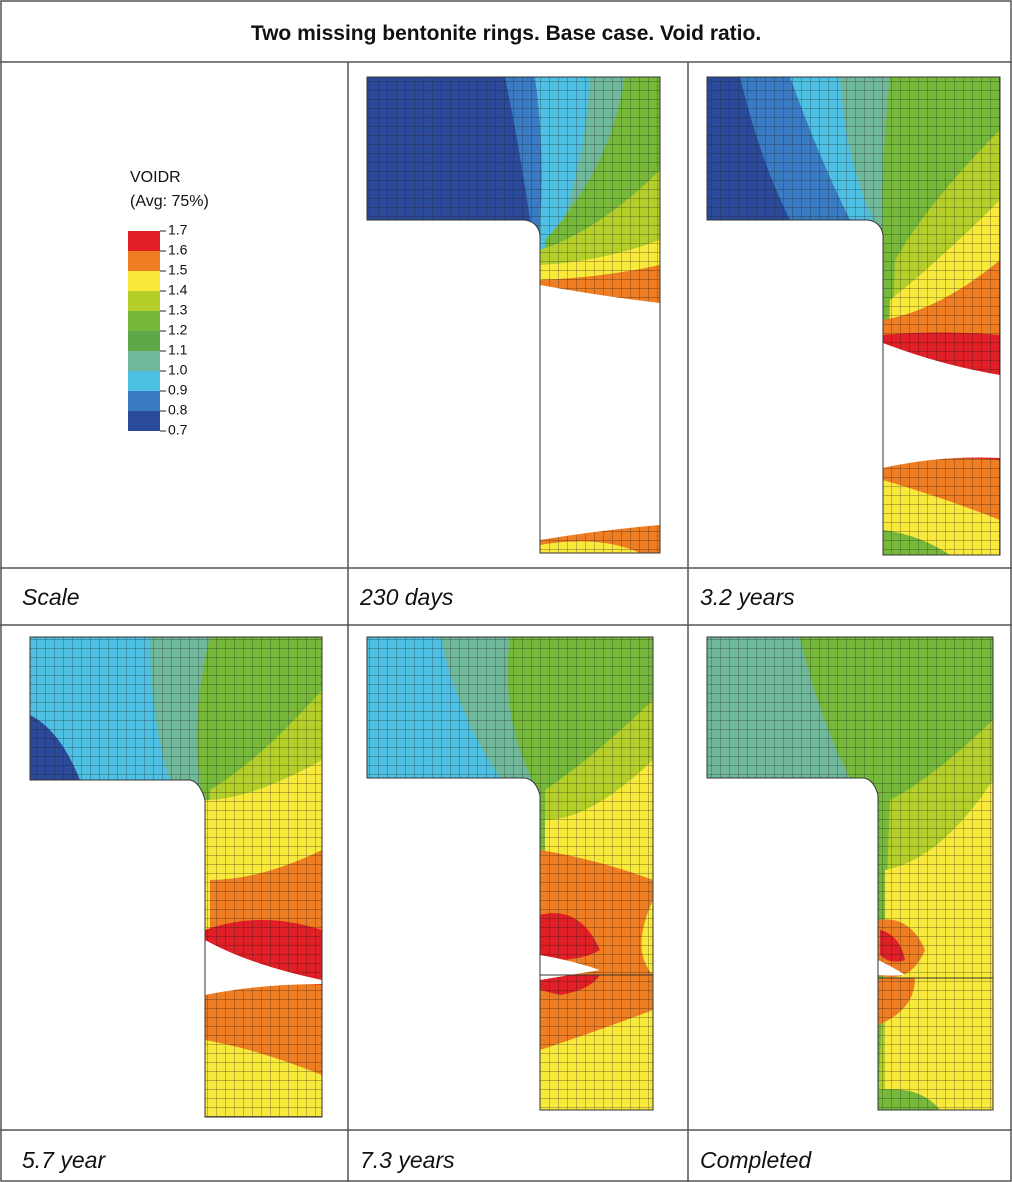 This screenshot has width=1012, height=1182. Describe the element at coordinates (178, 330) in the screenshot. I see `legend-label: 1.2` at that location.